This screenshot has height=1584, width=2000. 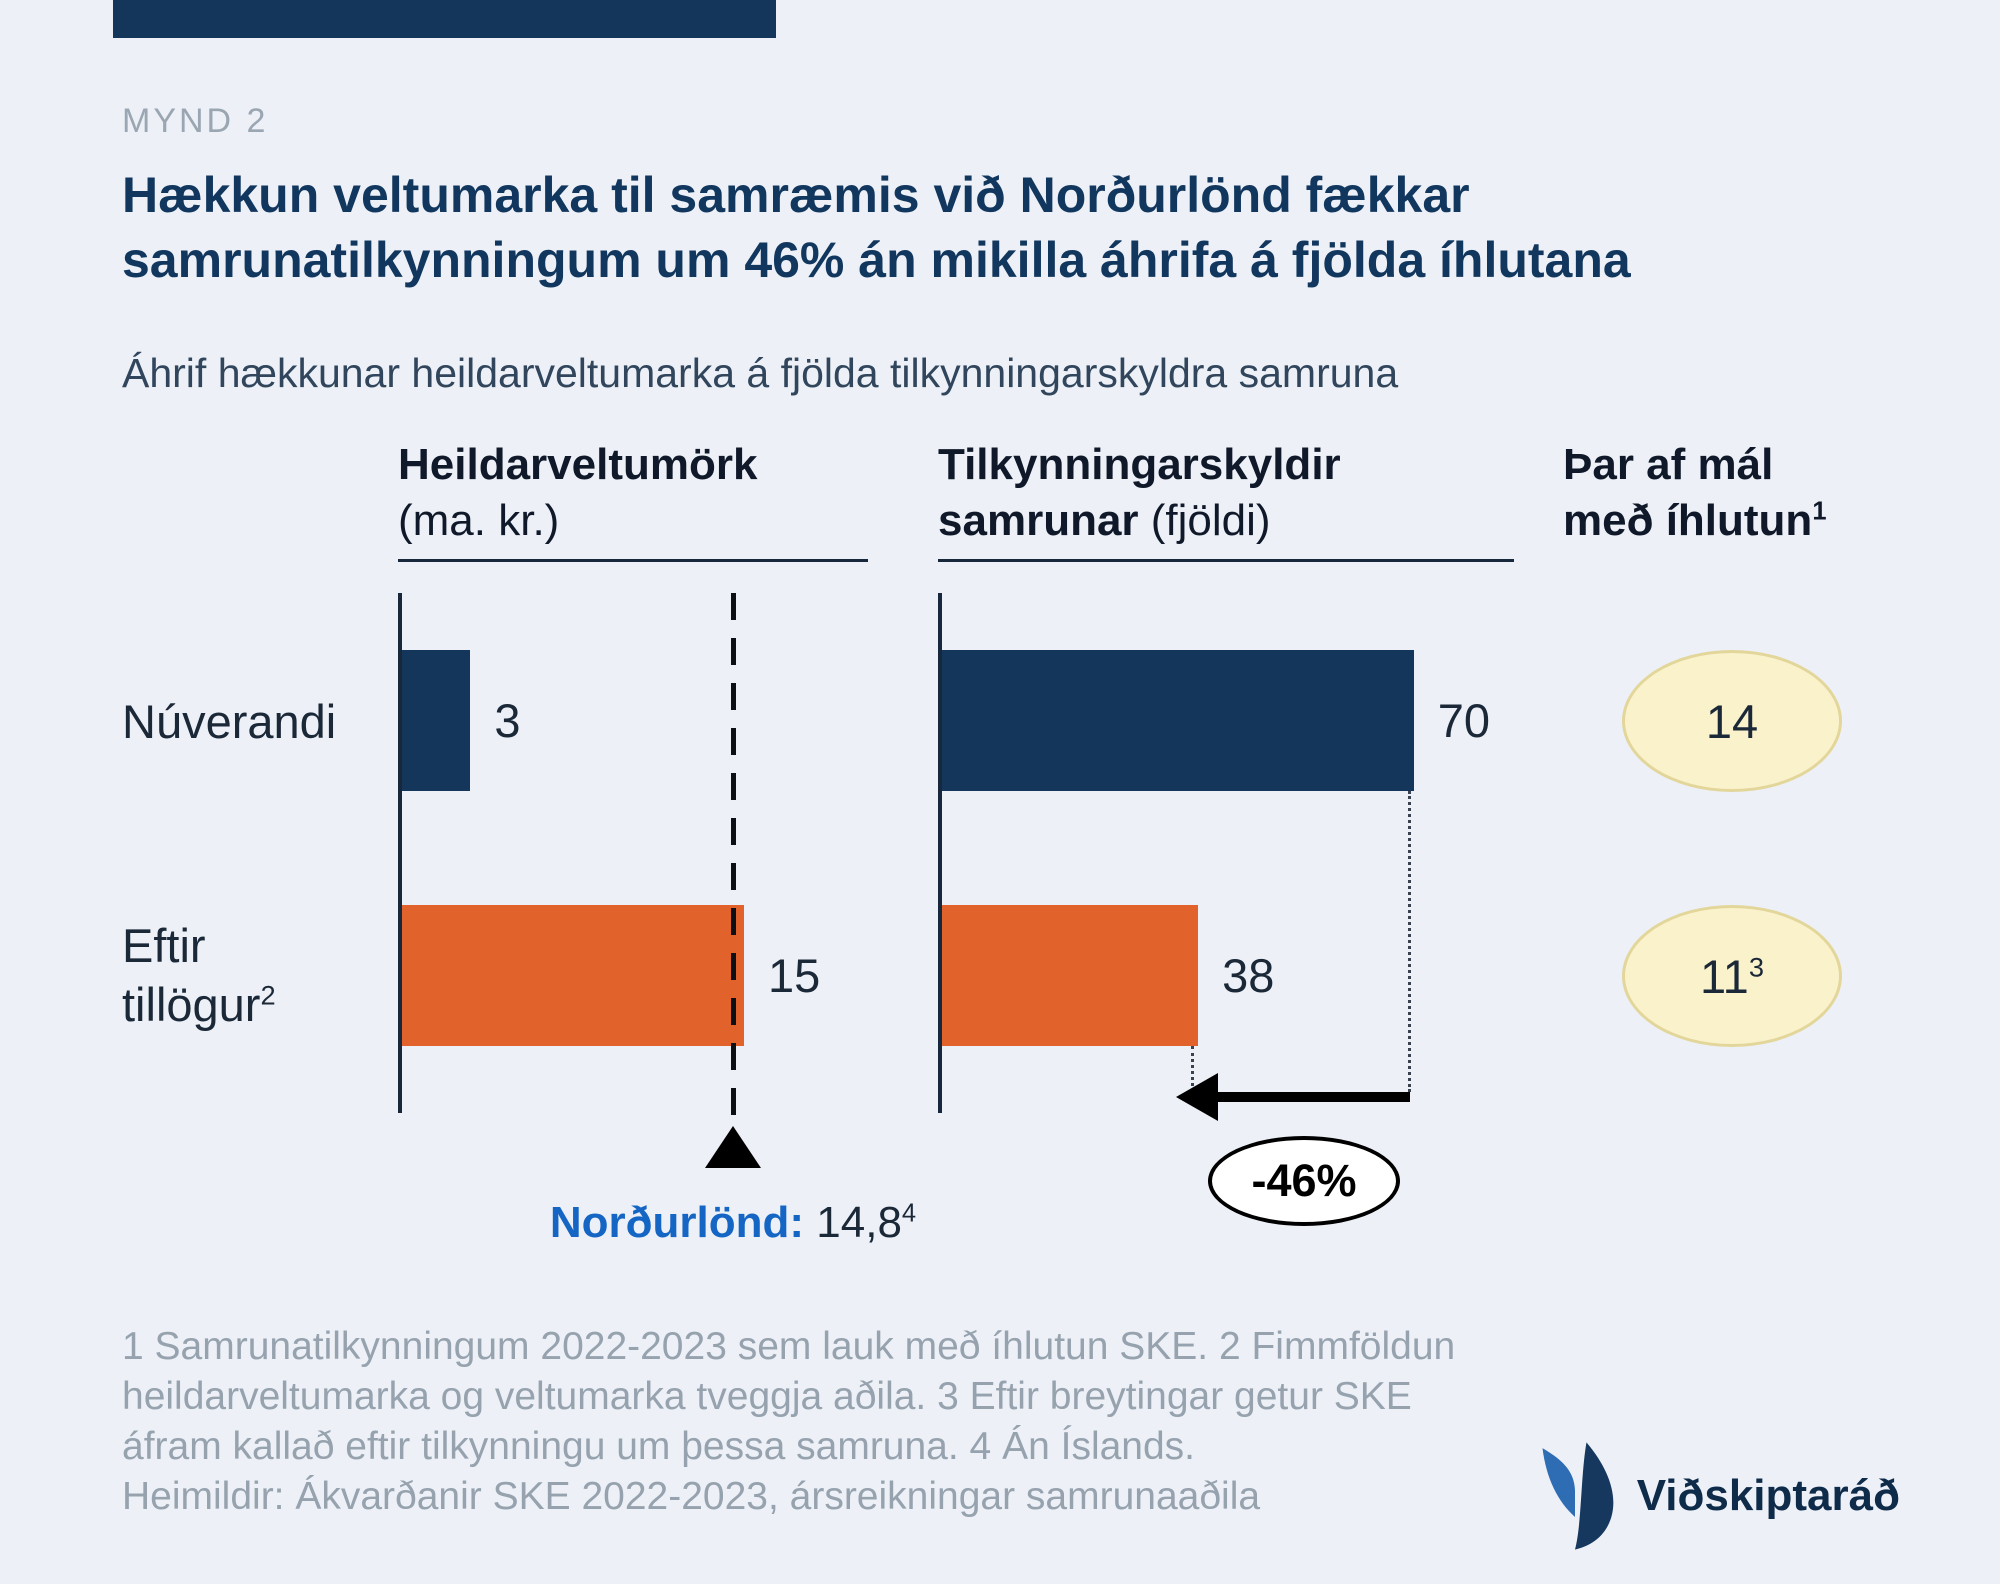 What do you see at coordinates (164, 945) in the screenshot?
I see `row-label-proposed-line1: Eftir` at bounding box center [164, 945].